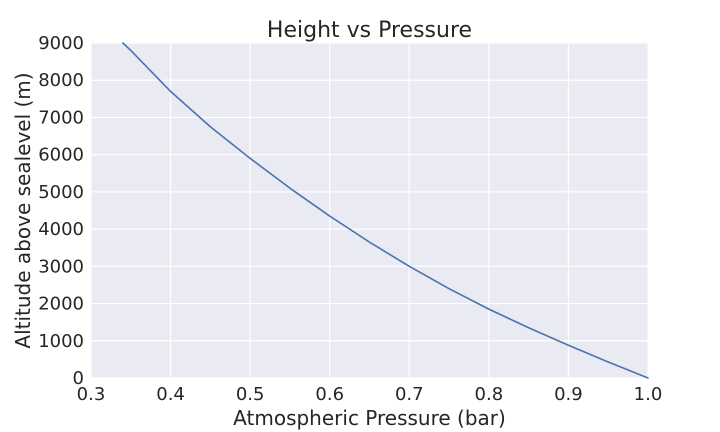 This screenshot has width=720, height=432. What do you see at coordinates (409, 394) in the screenshot?
I see `x-tick-label: 0.7` at bounding box center [409, 394].